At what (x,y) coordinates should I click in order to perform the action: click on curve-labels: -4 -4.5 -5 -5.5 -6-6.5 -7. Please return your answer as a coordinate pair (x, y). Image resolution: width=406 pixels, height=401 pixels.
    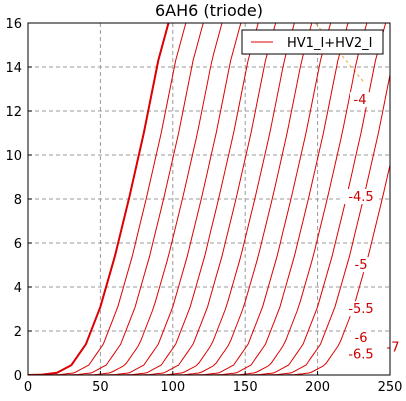
    Looking at the image, I should click on (373, 227).